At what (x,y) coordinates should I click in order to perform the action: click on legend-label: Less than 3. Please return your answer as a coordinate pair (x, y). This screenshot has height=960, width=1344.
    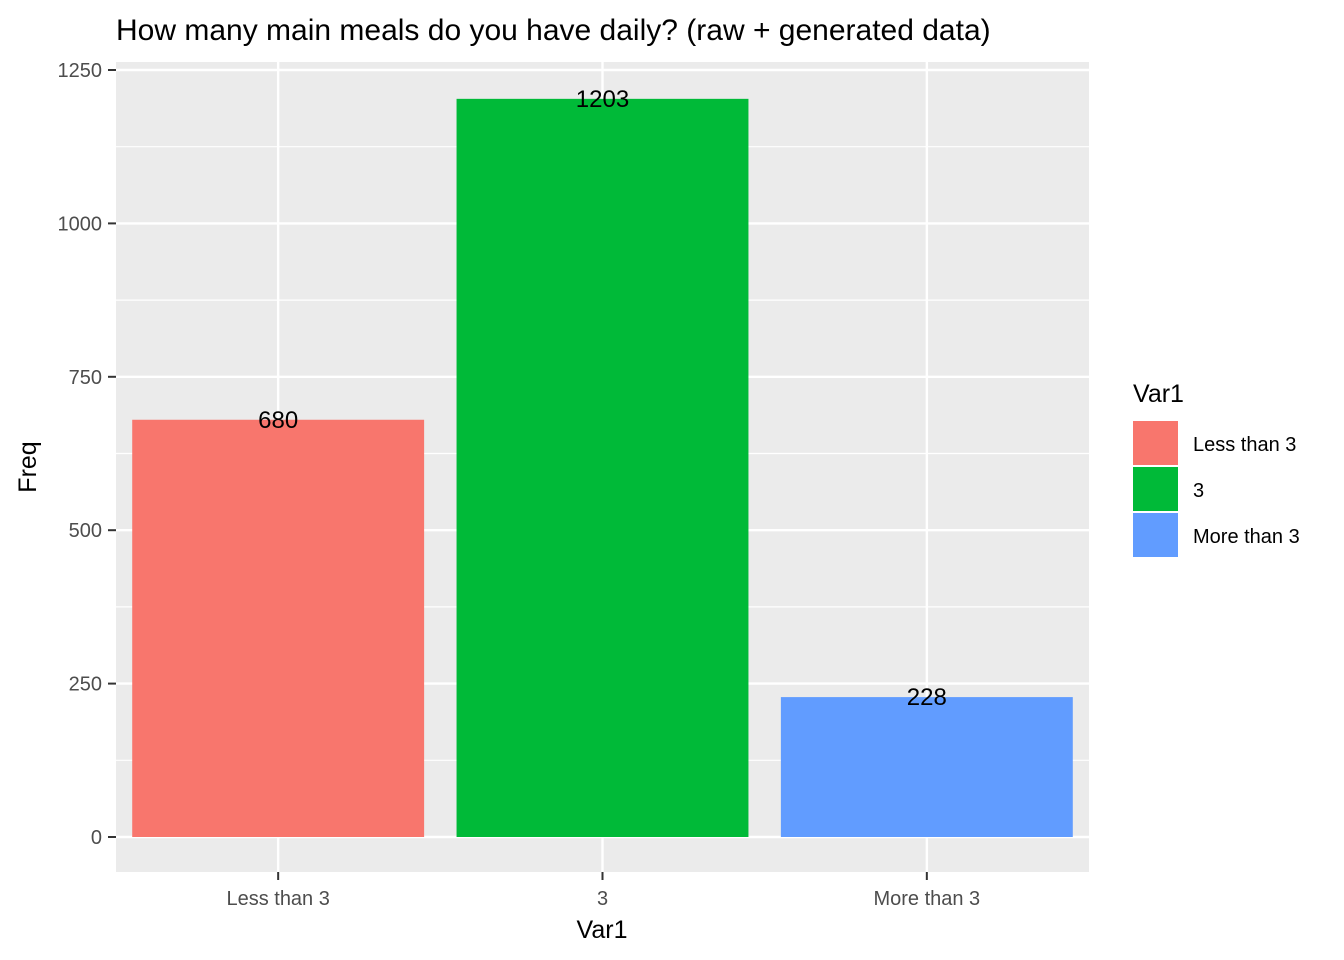
    Looking at the image, I should click on (1244, 445).